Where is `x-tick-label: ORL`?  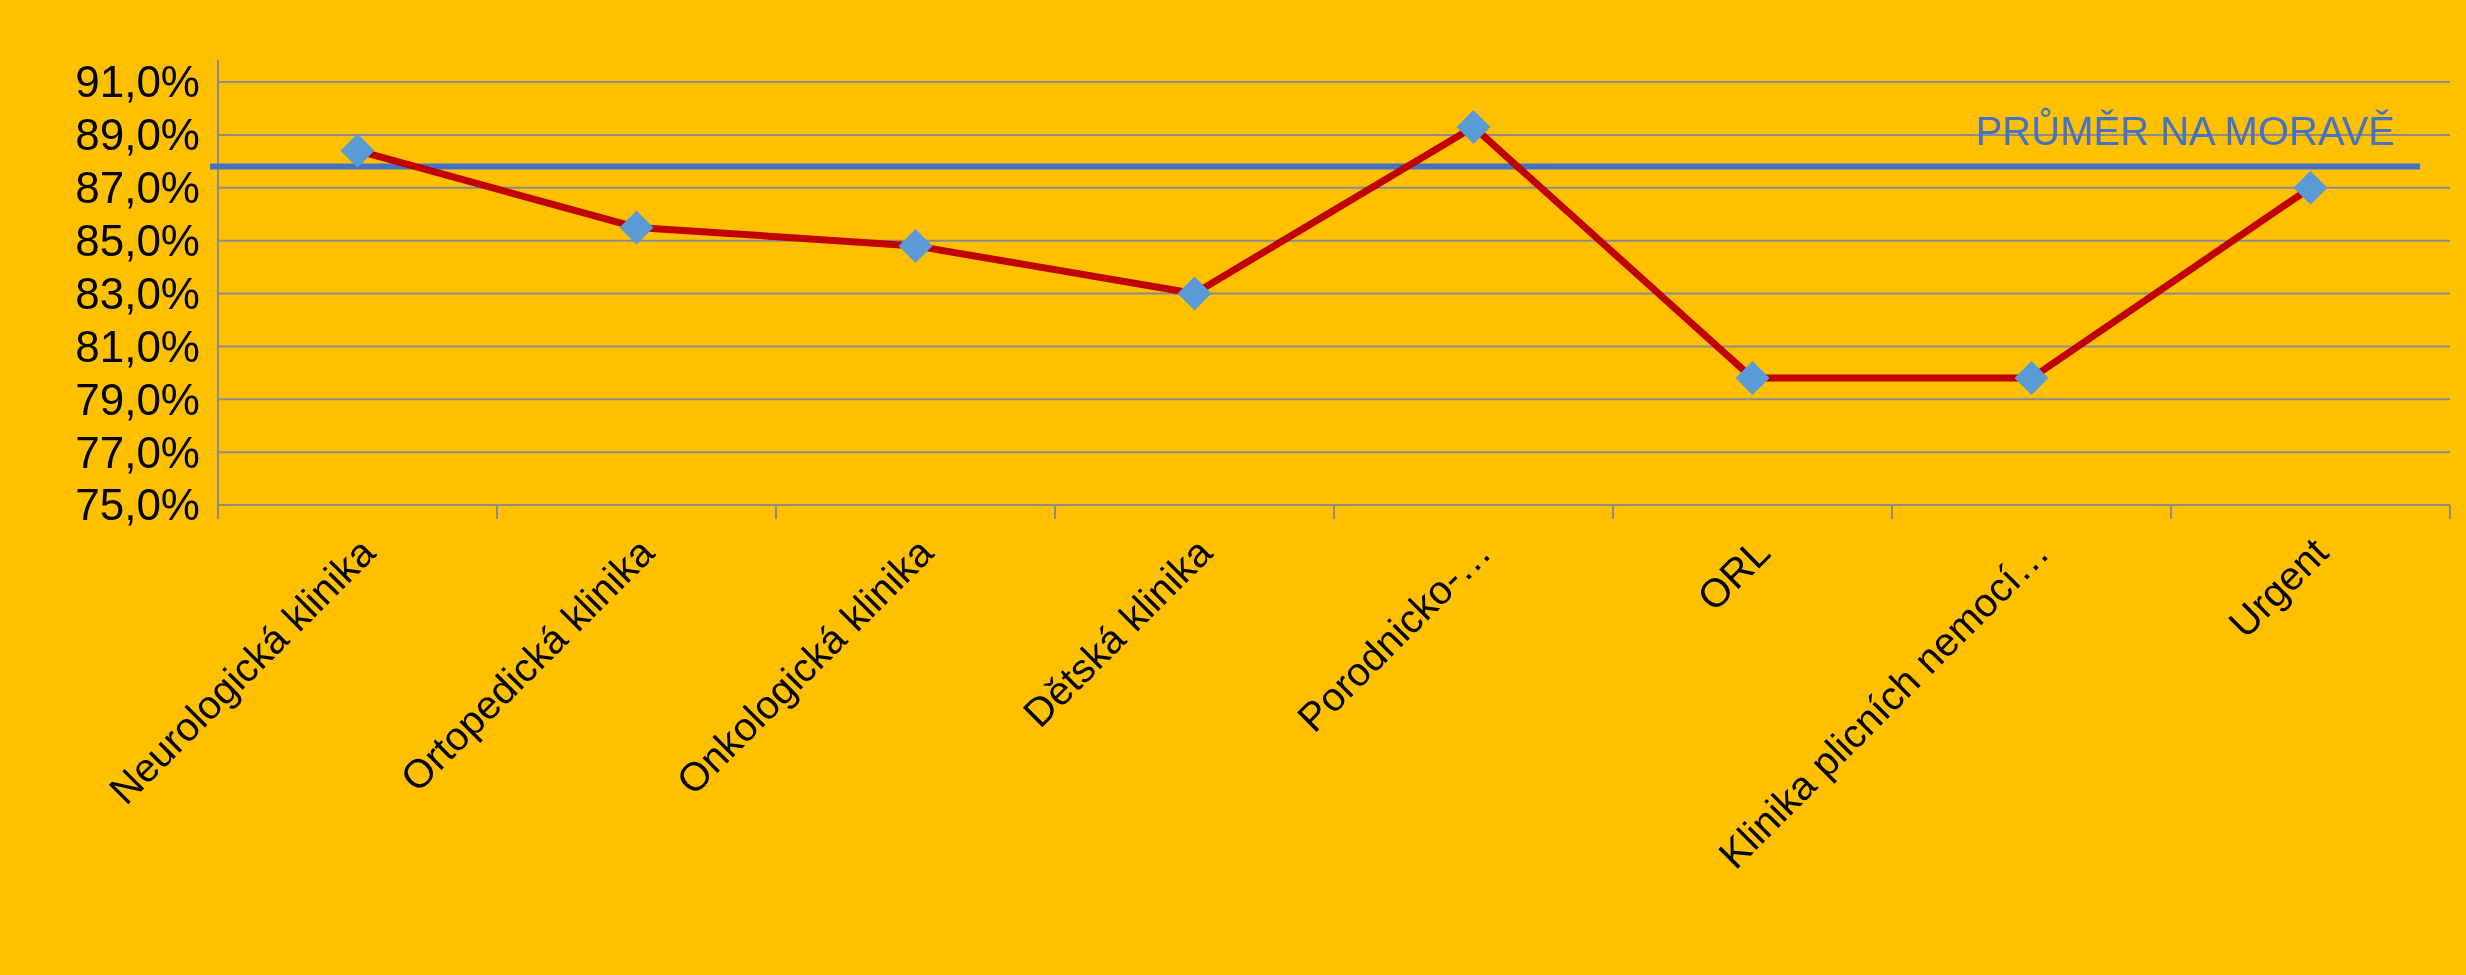
x-tick-label: ORL is located at coordinates (1733, 574).